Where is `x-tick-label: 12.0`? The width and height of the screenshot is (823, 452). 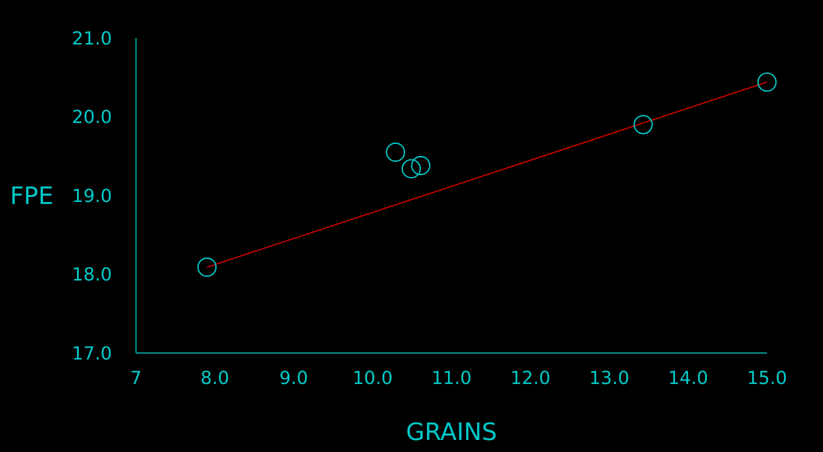
x-tick-label: 12.0 is located at coordinates (530, 378).